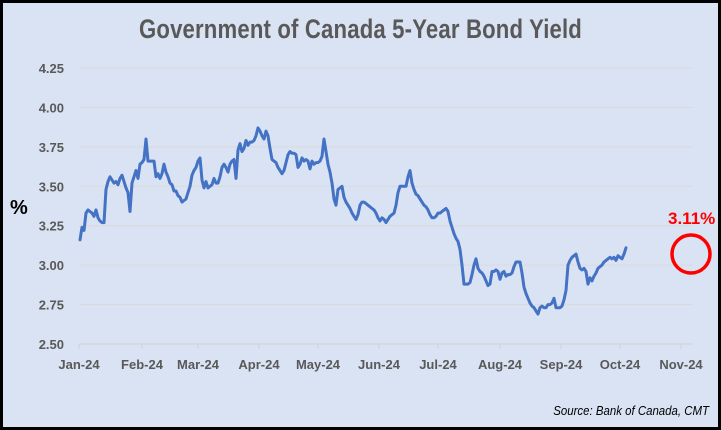 This screenshot has width=721, height=430. Describe the element at coordinates (318, 364) in the screenshot. I see `x-tick-label: May-24` at that location.